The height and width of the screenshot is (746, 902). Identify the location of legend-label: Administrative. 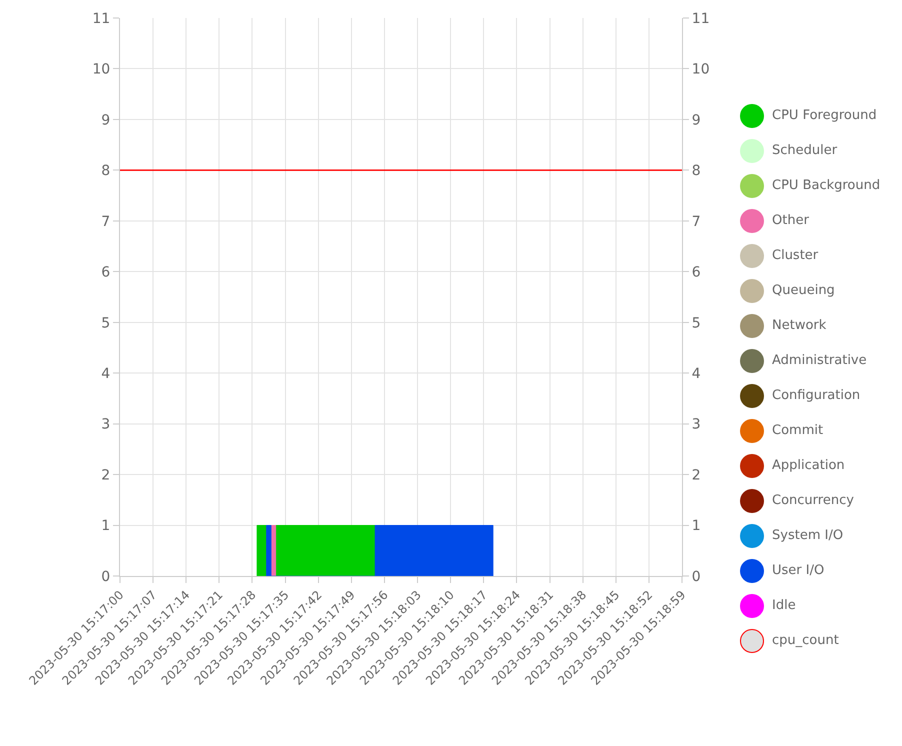
(819, 360).